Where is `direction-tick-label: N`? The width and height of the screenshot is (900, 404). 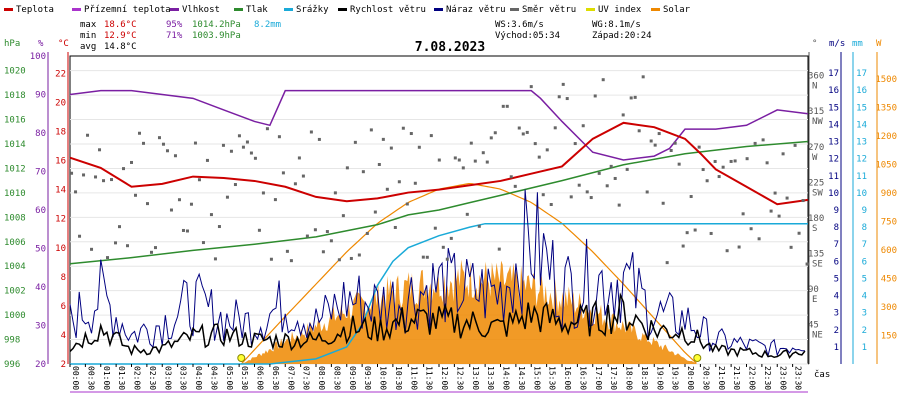 direction-tick-label: N is located at coordinates (814, 87).